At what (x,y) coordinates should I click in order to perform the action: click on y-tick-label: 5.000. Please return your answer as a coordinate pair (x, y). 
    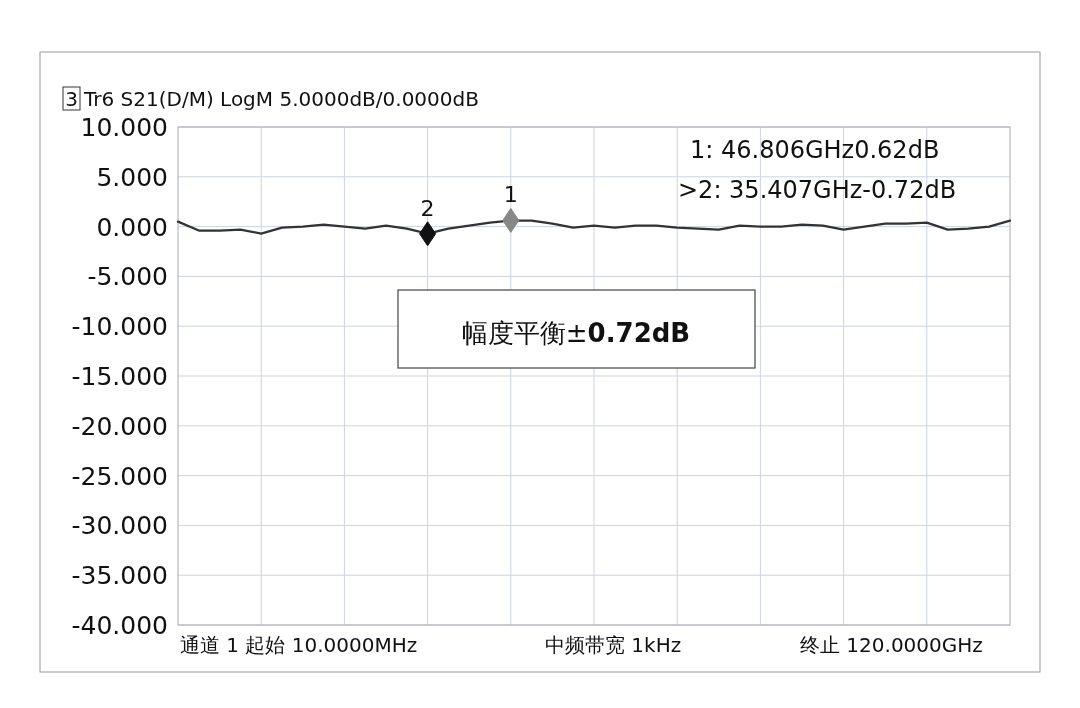
    Looking at the image, I should click on (132, 177).